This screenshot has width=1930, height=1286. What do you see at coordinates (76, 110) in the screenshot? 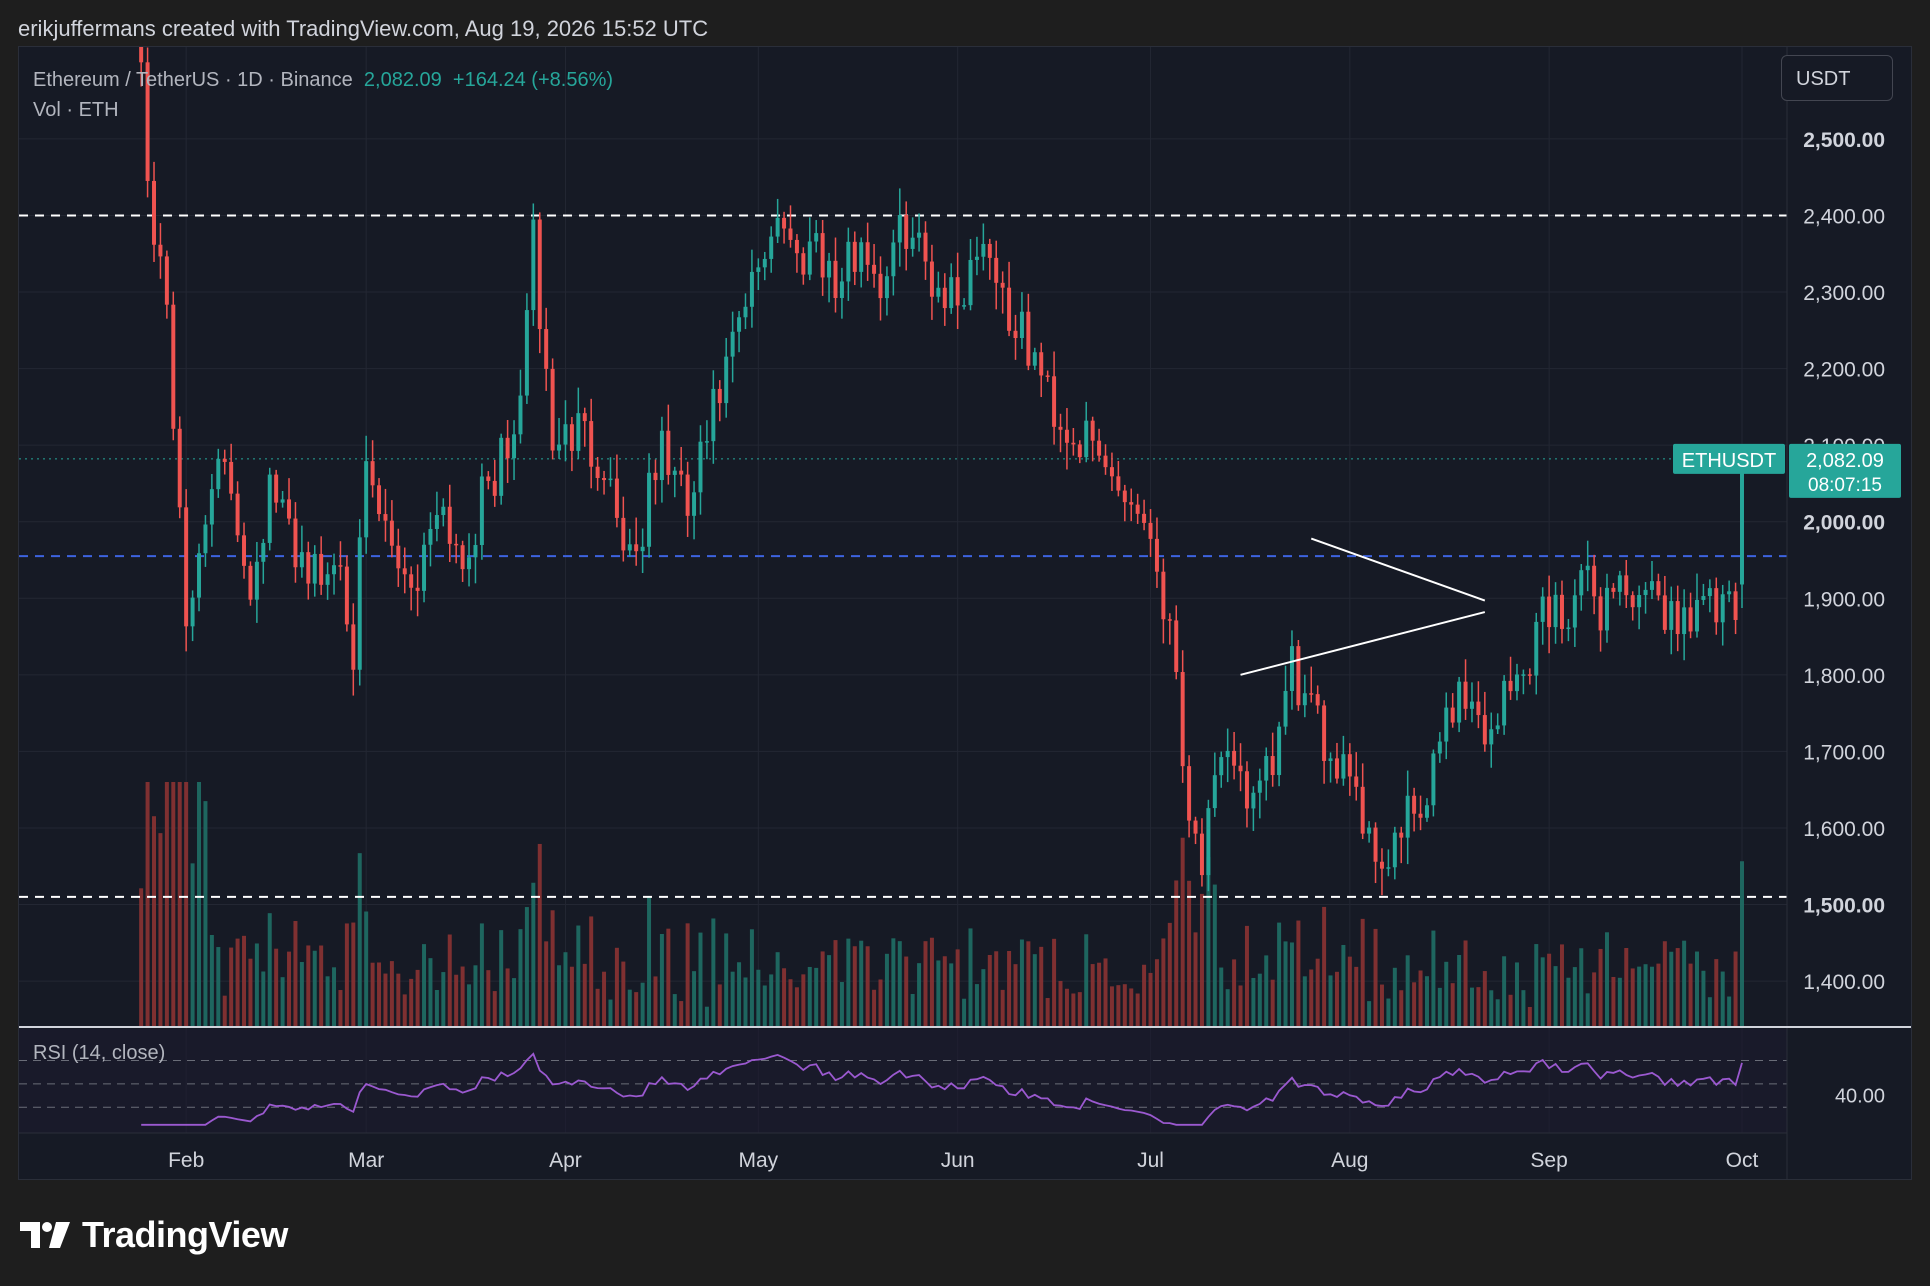
I see `volume-legend: Vol · ETH` at bounding box center [76, 110].